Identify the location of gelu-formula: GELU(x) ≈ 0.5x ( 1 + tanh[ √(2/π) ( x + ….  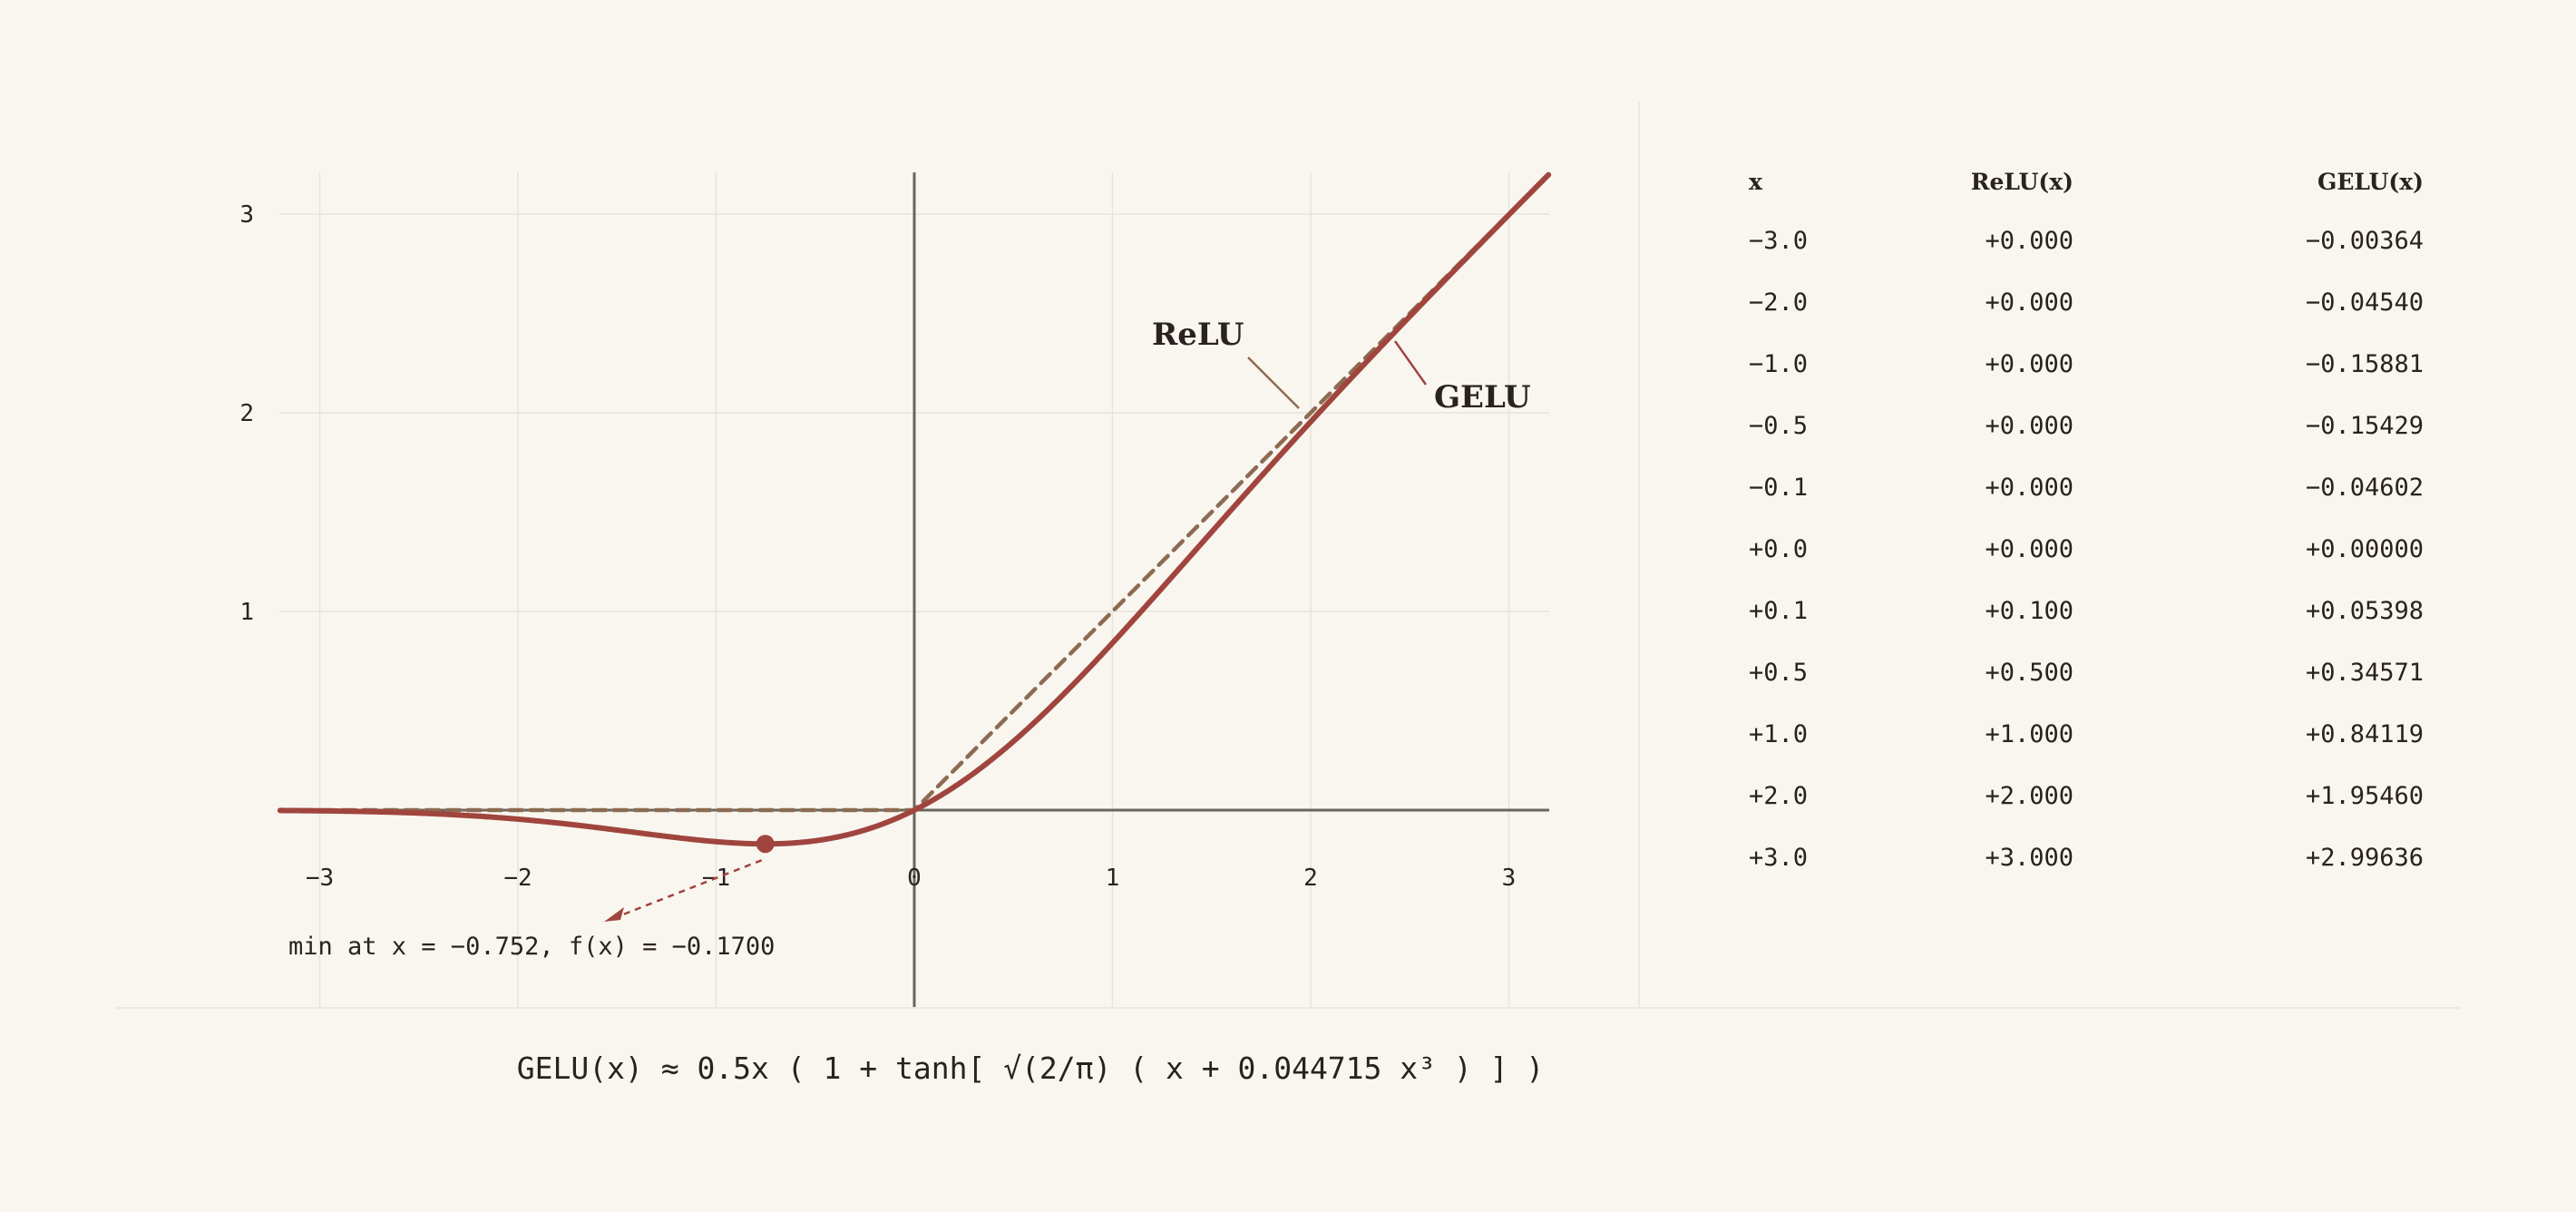
(1030, 1068).